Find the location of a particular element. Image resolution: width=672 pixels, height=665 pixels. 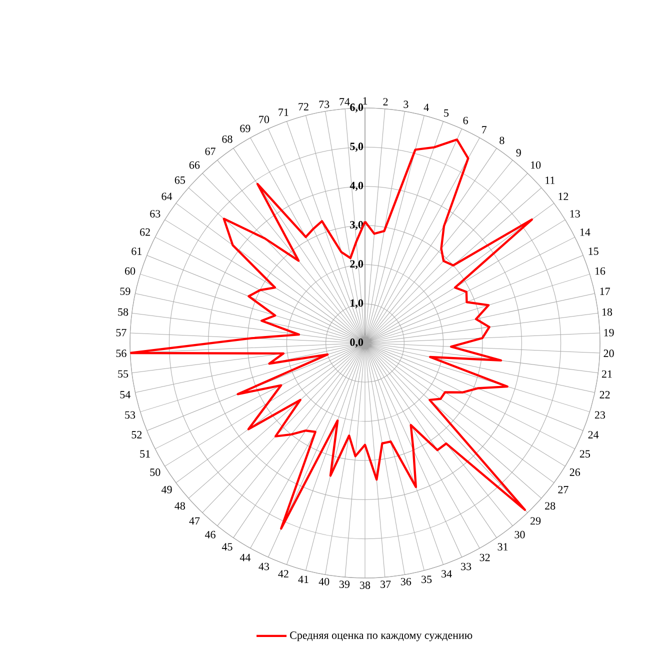

spoke-label: 58 is located at coordinates (123, 312).